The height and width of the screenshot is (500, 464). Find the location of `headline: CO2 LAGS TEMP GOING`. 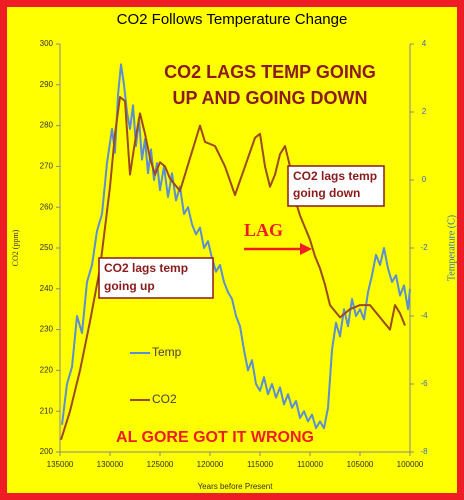

headline: CO2 LAGS TEMP GOING is located at coordinates (270, 72).